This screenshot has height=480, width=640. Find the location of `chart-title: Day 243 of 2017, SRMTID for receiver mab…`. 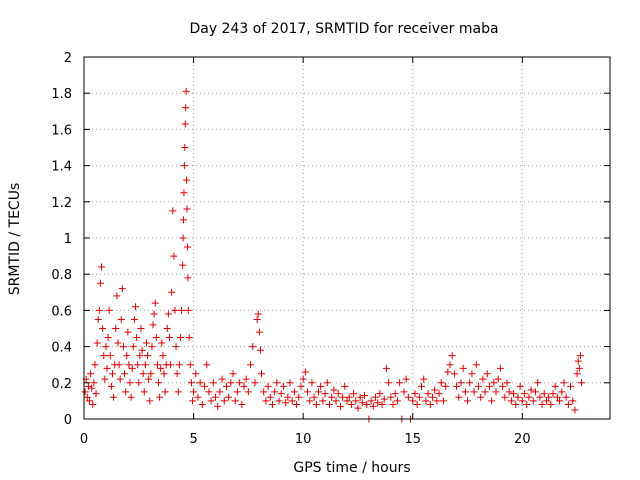

chart-title: Day 243 of 2017, SRMTID for receiver mab… is located at coordinates (343, 29).